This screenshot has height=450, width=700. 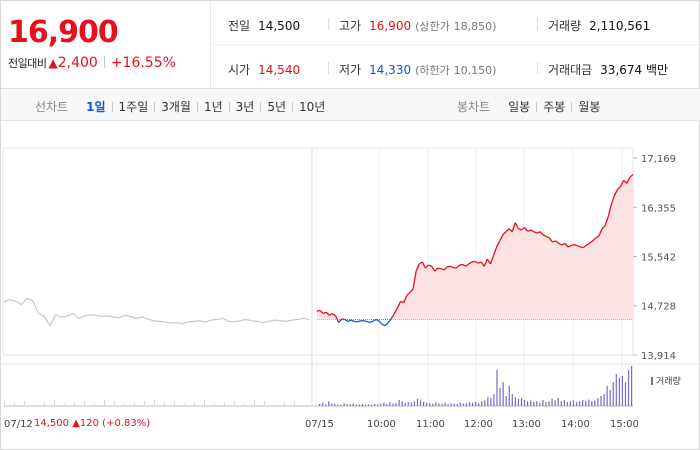 What do you see at coordinates (417, 69) in the screenshot?
I see `day-low: 저가 14,330 (하한가 10,150)` at bounding box center [417, 69].